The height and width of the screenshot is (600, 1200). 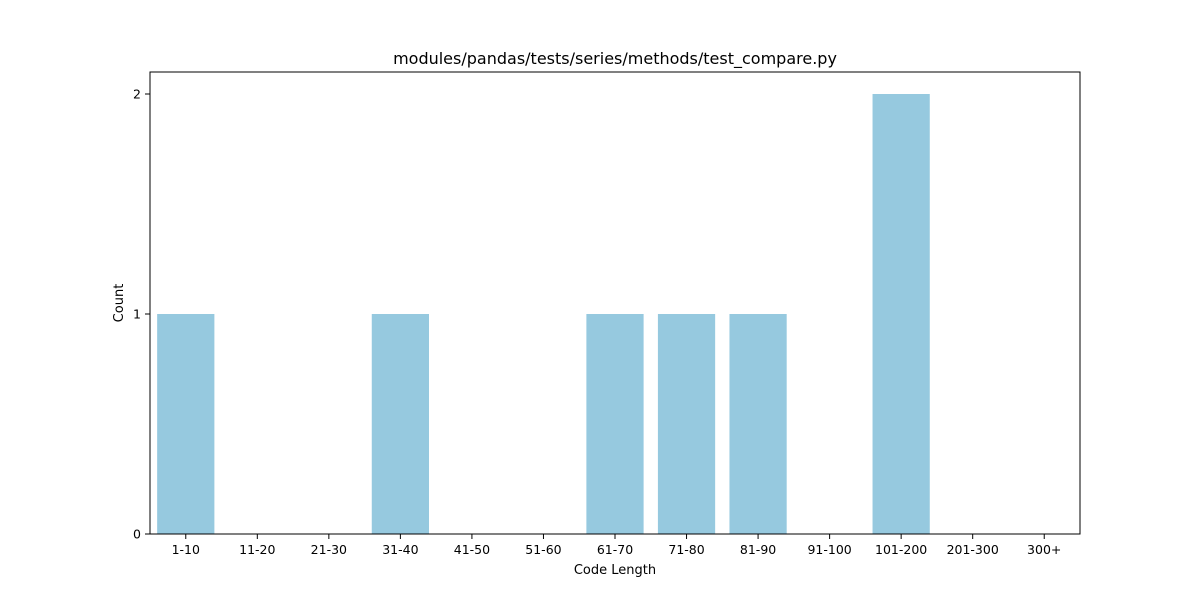 What do you see at coordinates (329, 549) in the screenshot?
I see `x-tick-label: 21-30` at bounding box center [329, 549].